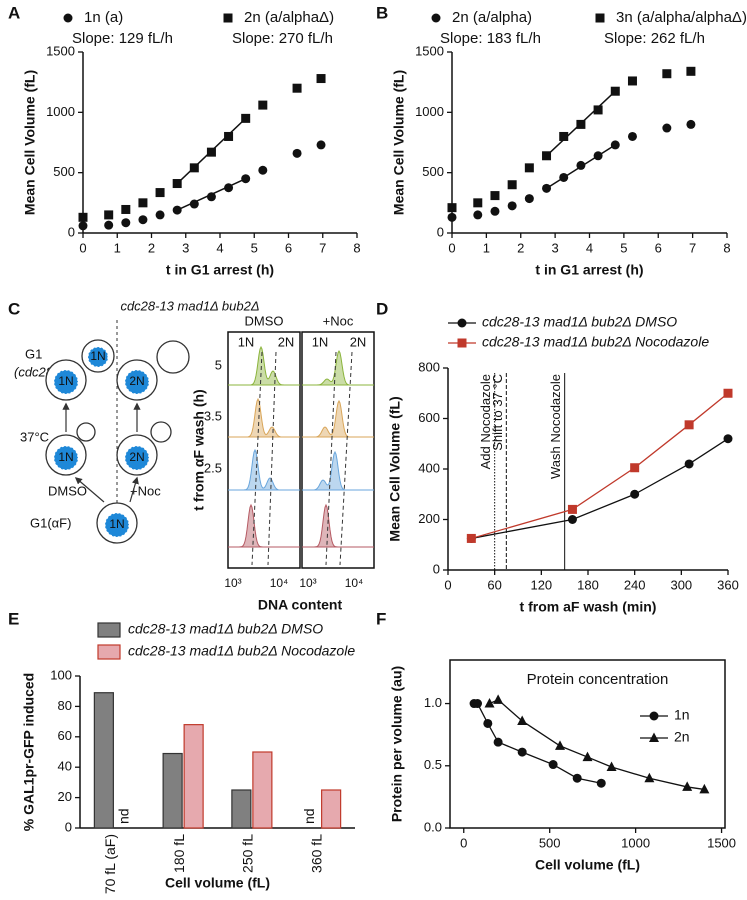 The width and height of the screenshot is (747, 900). What do you see at coordinates (550, 842) in the screenshot?
I see `x-tick-label: 500` at bounding box center [550, 842].